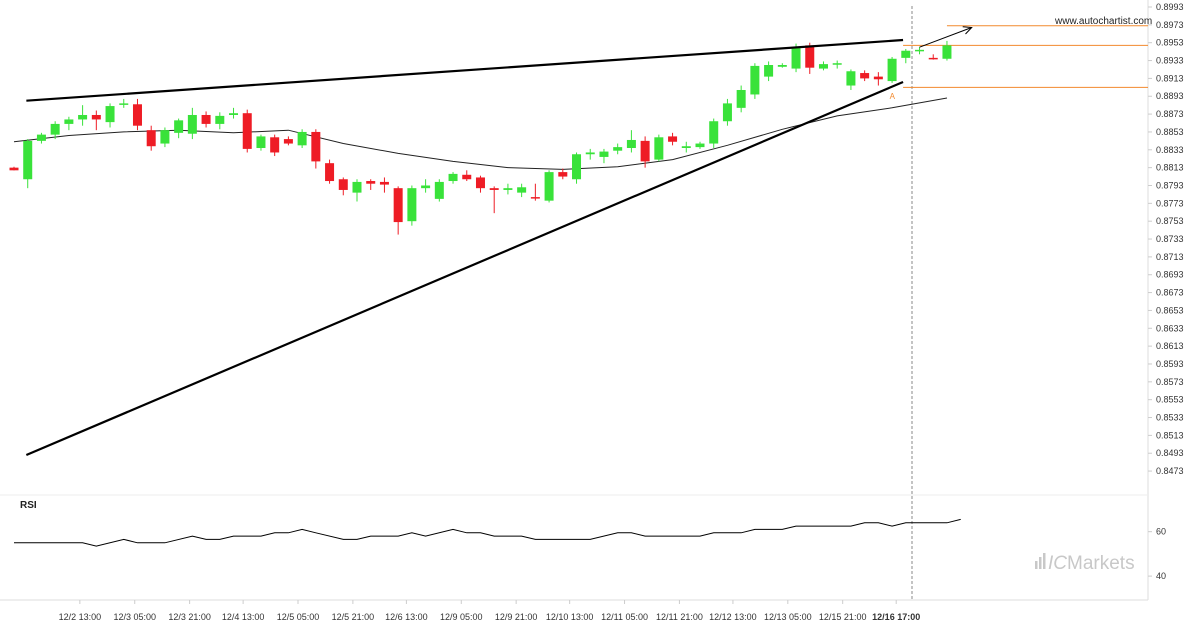 The width and height of the screenshot is (1200, 630). What do you see at coordinates (679, 617) in the screenshot?
I see `time-tick-label: 12/11 21:00` at bounding box center [679, 617].